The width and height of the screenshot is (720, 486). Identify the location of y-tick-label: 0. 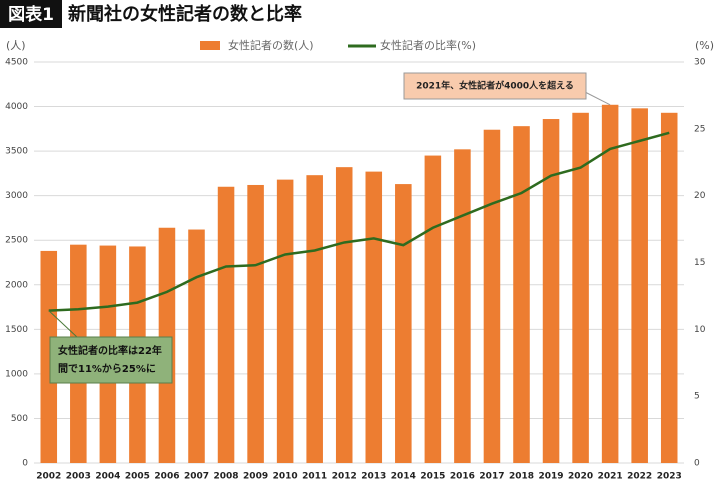
(25, 464).